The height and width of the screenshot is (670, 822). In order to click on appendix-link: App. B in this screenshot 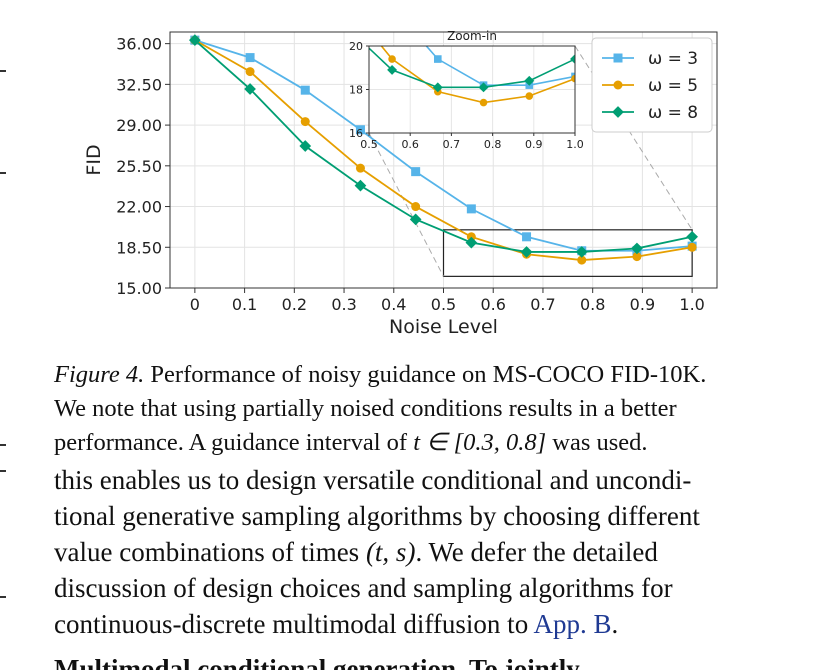, I will do `click(572, 624)`.